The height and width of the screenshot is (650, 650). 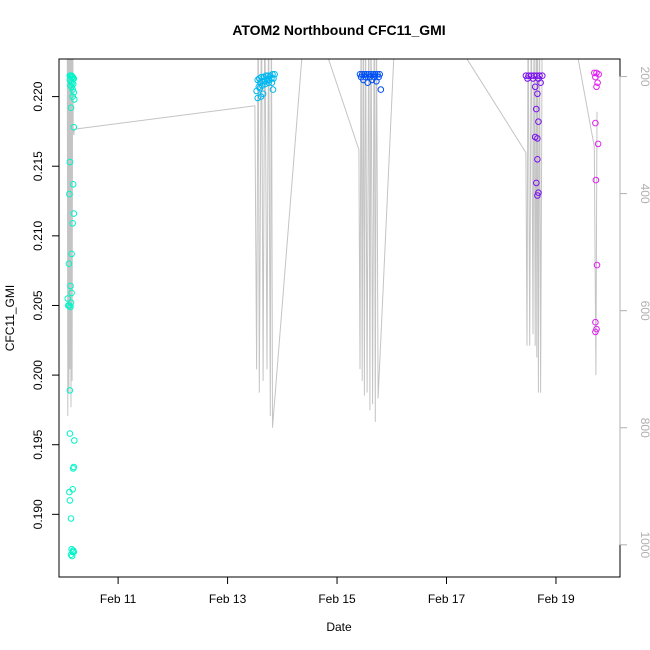 What do you see at coordinates (337, 599) in the screenshot?
I see `x-tick-label: Feb 15` at bounding box center [337, 599].